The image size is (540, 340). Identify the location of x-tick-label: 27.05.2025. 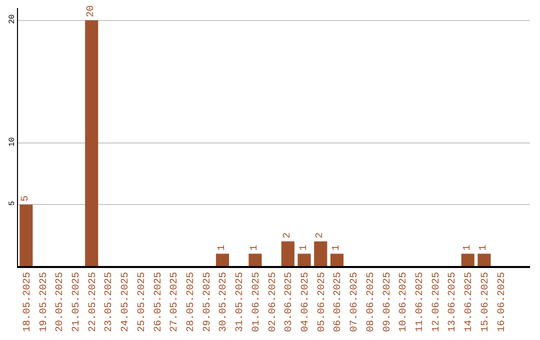
(175, 302).